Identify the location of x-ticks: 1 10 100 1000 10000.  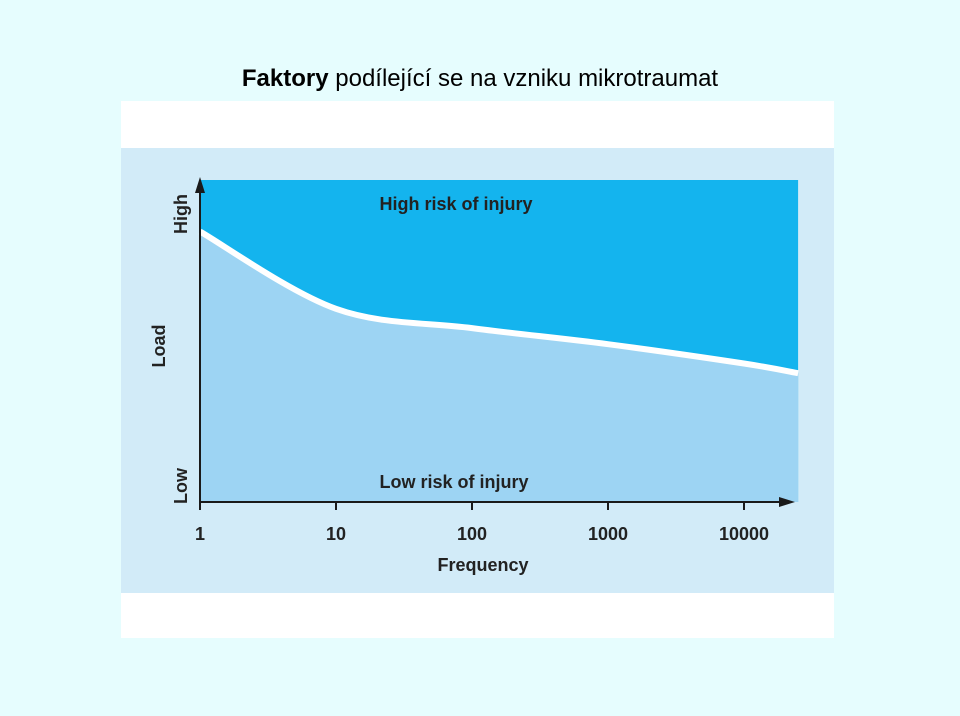
(482, 523).